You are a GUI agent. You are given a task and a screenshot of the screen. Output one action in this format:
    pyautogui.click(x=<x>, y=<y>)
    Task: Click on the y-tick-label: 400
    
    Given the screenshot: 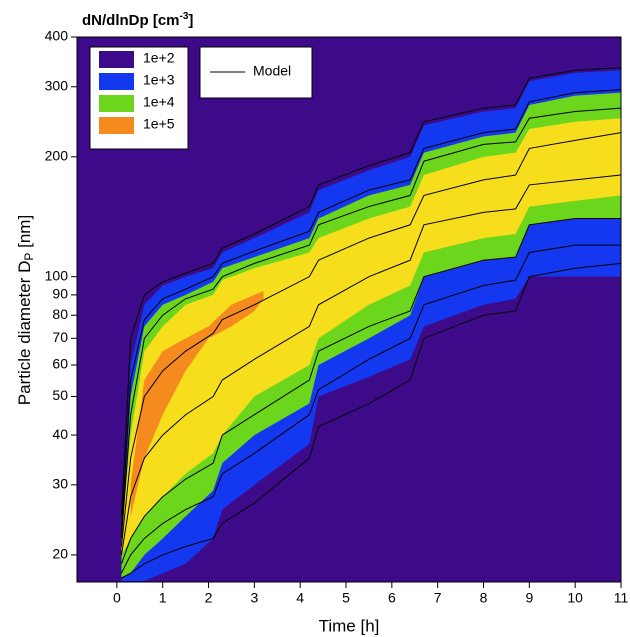 What is the action you would take?
    pyautogui.click(x=57, y=36)
    